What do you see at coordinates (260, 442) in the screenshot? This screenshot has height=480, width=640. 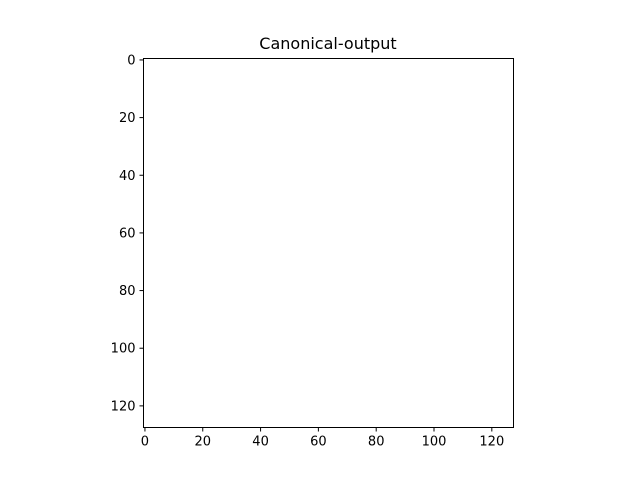 I see `x-tick-label: 40` at bounding box center [260, 442].